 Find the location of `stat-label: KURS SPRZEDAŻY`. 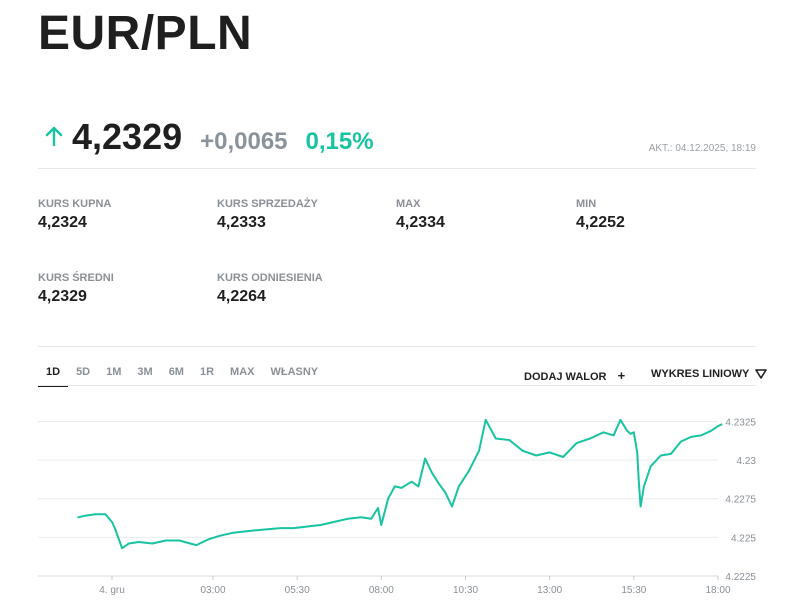

stat-label: KURS SPRZEDAŻY is located at coordinates (267, 204).